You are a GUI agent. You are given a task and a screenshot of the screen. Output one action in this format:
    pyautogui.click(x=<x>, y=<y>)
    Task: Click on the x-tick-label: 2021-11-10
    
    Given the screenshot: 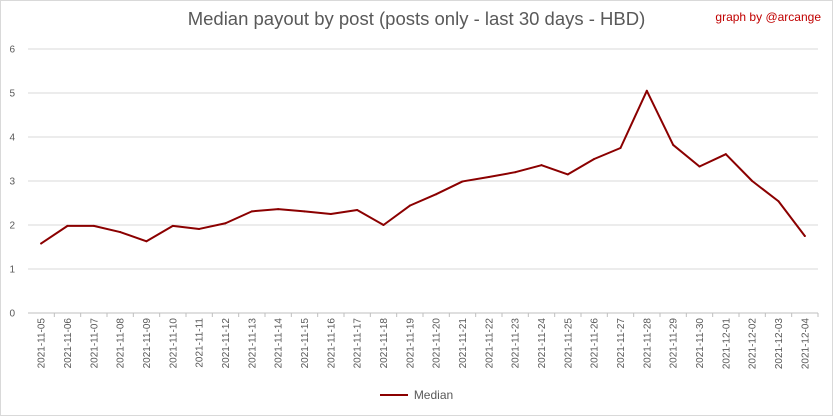 What is the action you would take?
    pyautogui.click(x=173, y=343)
    